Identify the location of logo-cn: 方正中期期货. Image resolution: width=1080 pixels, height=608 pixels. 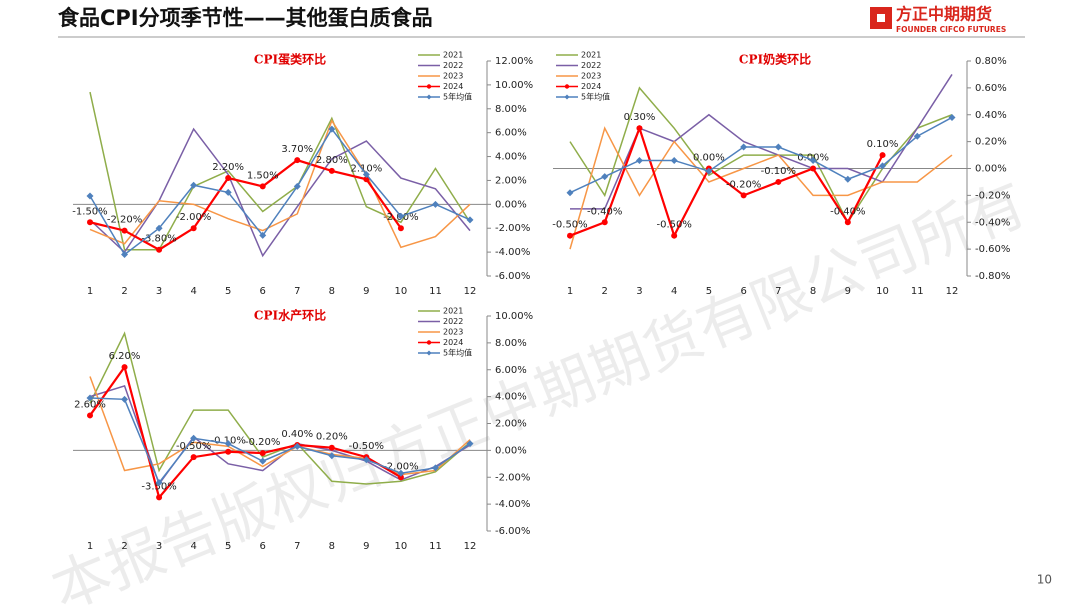
(944, 14).